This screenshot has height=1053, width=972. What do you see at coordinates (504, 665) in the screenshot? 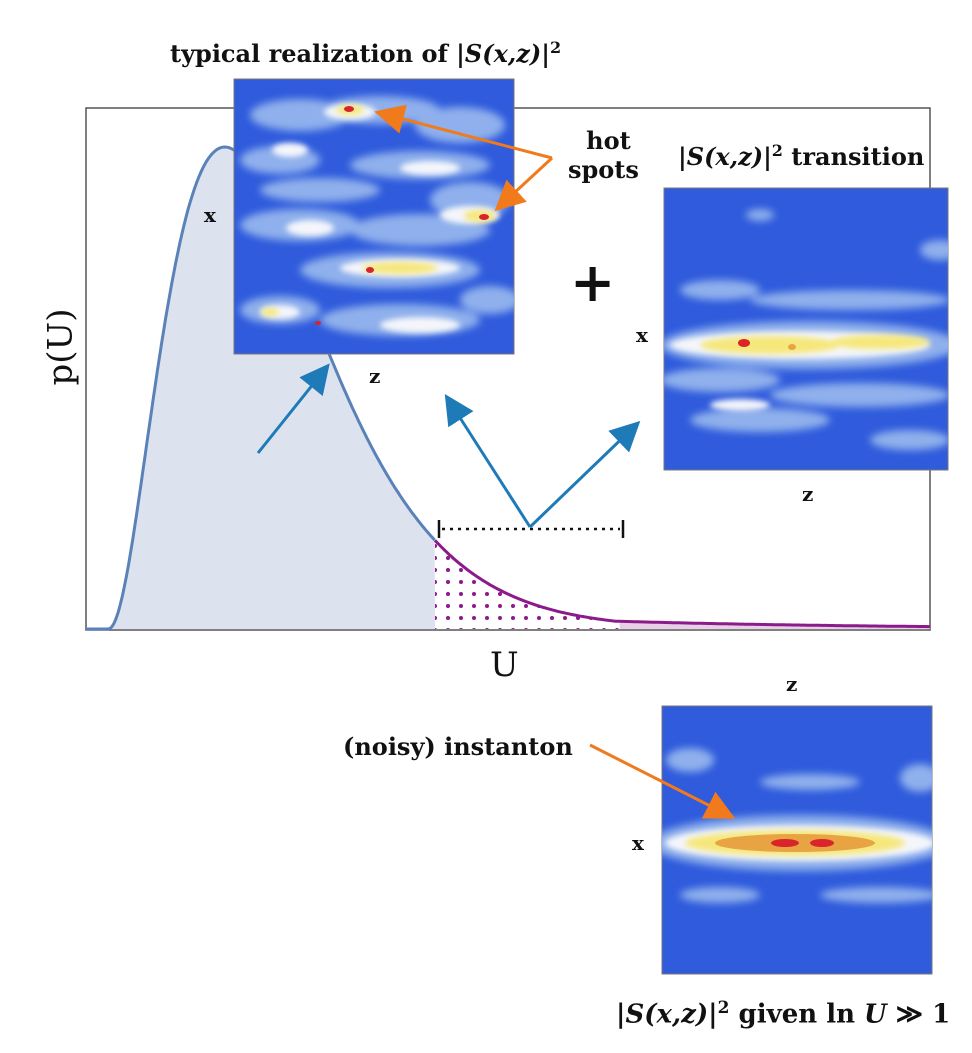
I see `x-axis-label: U` at bounding box center [504, 665].